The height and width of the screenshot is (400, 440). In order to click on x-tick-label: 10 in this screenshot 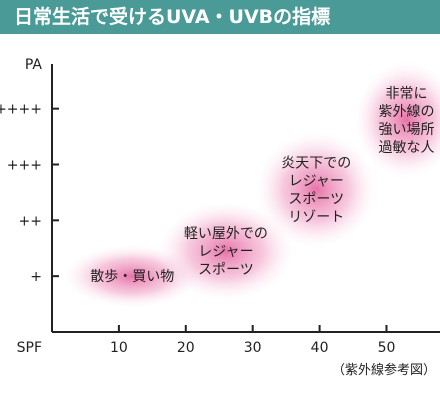, I will do `click(119, 348)`.